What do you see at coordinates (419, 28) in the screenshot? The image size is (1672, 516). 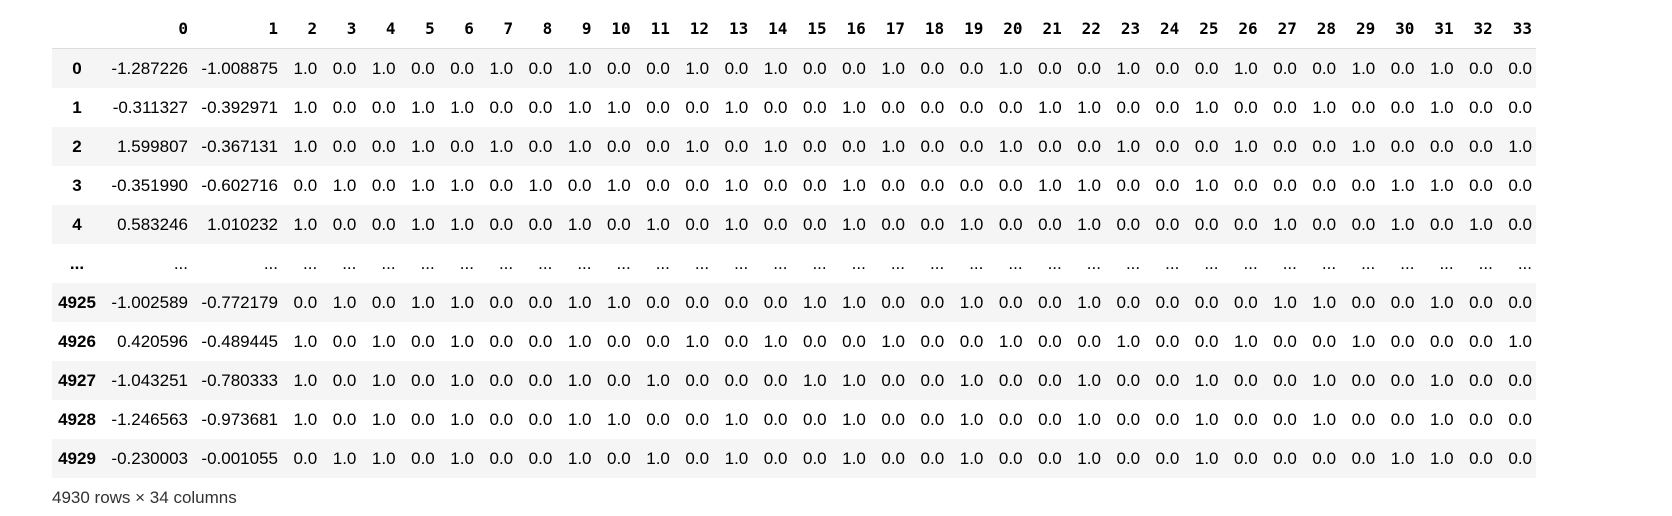 I see `column-header: 5` at bounding box center [419, 28].